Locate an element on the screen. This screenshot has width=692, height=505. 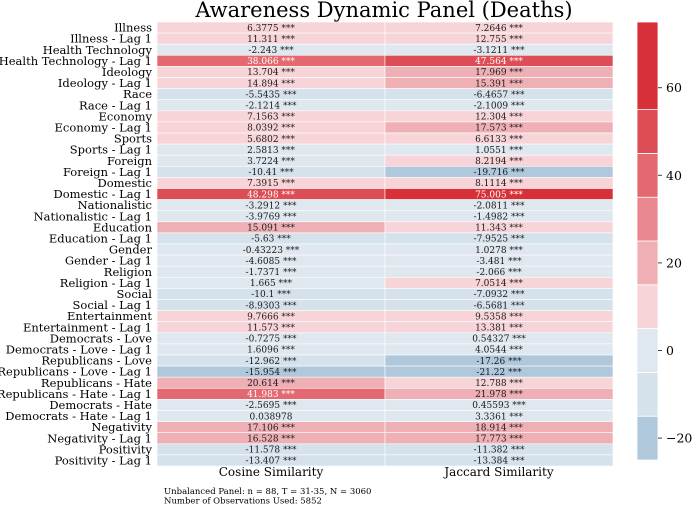
row-label: Foreign is located at coordinates (130, 161).